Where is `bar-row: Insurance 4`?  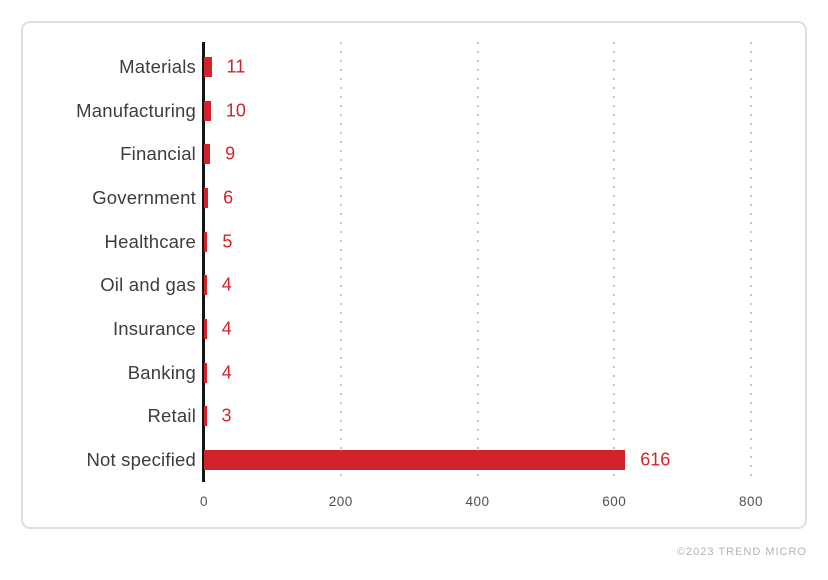 bar-row: Insurance 4 is located at coordinates (414, 329).